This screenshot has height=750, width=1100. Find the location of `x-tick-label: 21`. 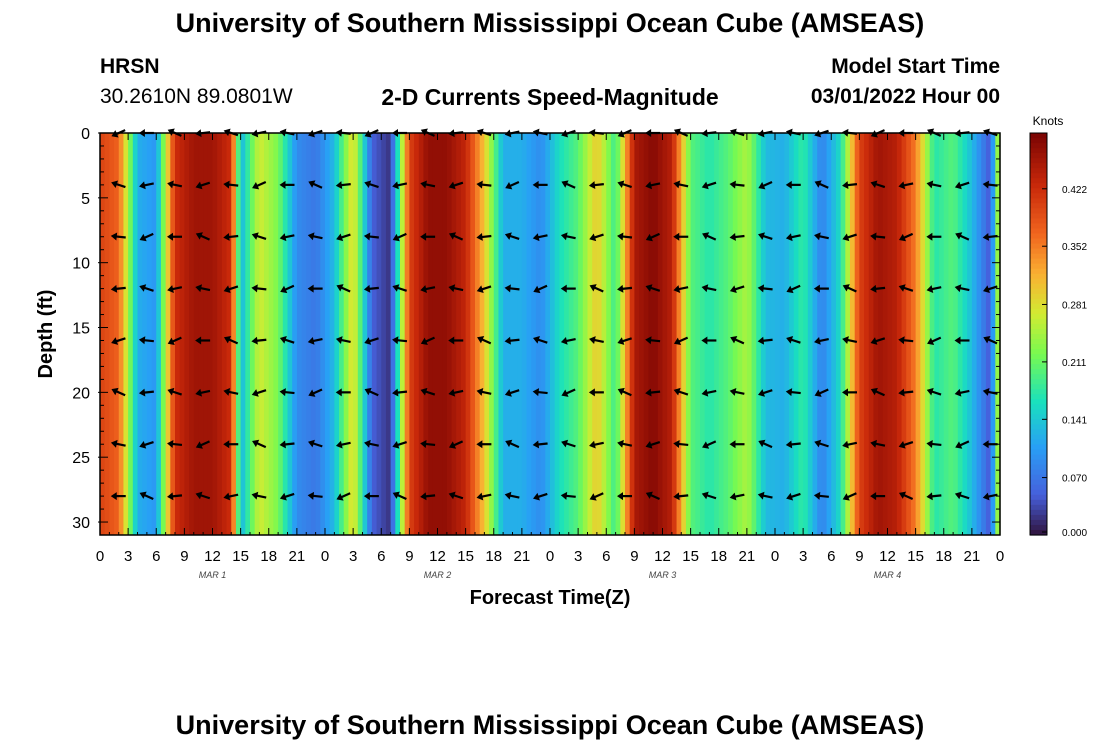

x-tick-label: 21 is located at coordinates (522, 556).